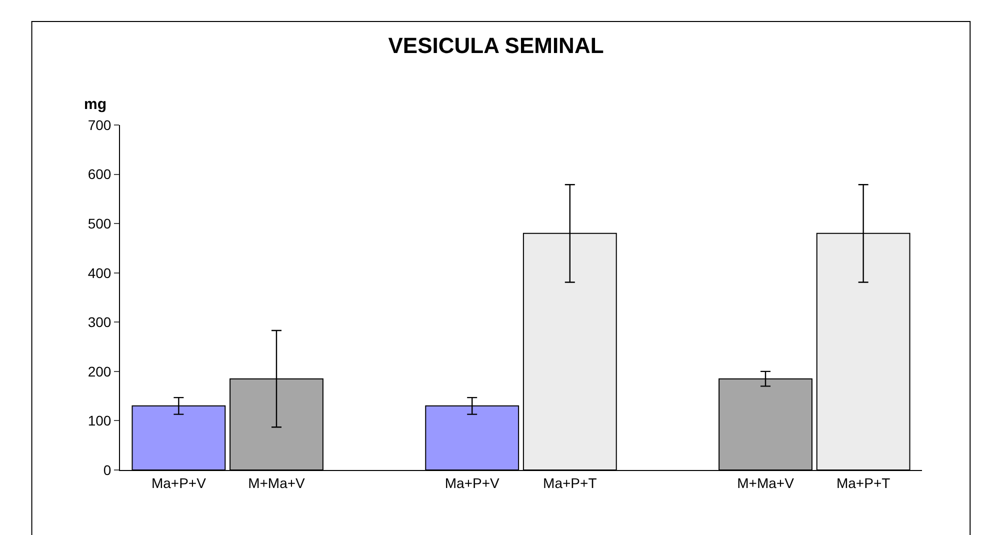 The width and height of the screenshot is (992, 535). Describe the element at coordinates (95, 104) in the screenshot. I see `y-axis-title: mg` at that location.